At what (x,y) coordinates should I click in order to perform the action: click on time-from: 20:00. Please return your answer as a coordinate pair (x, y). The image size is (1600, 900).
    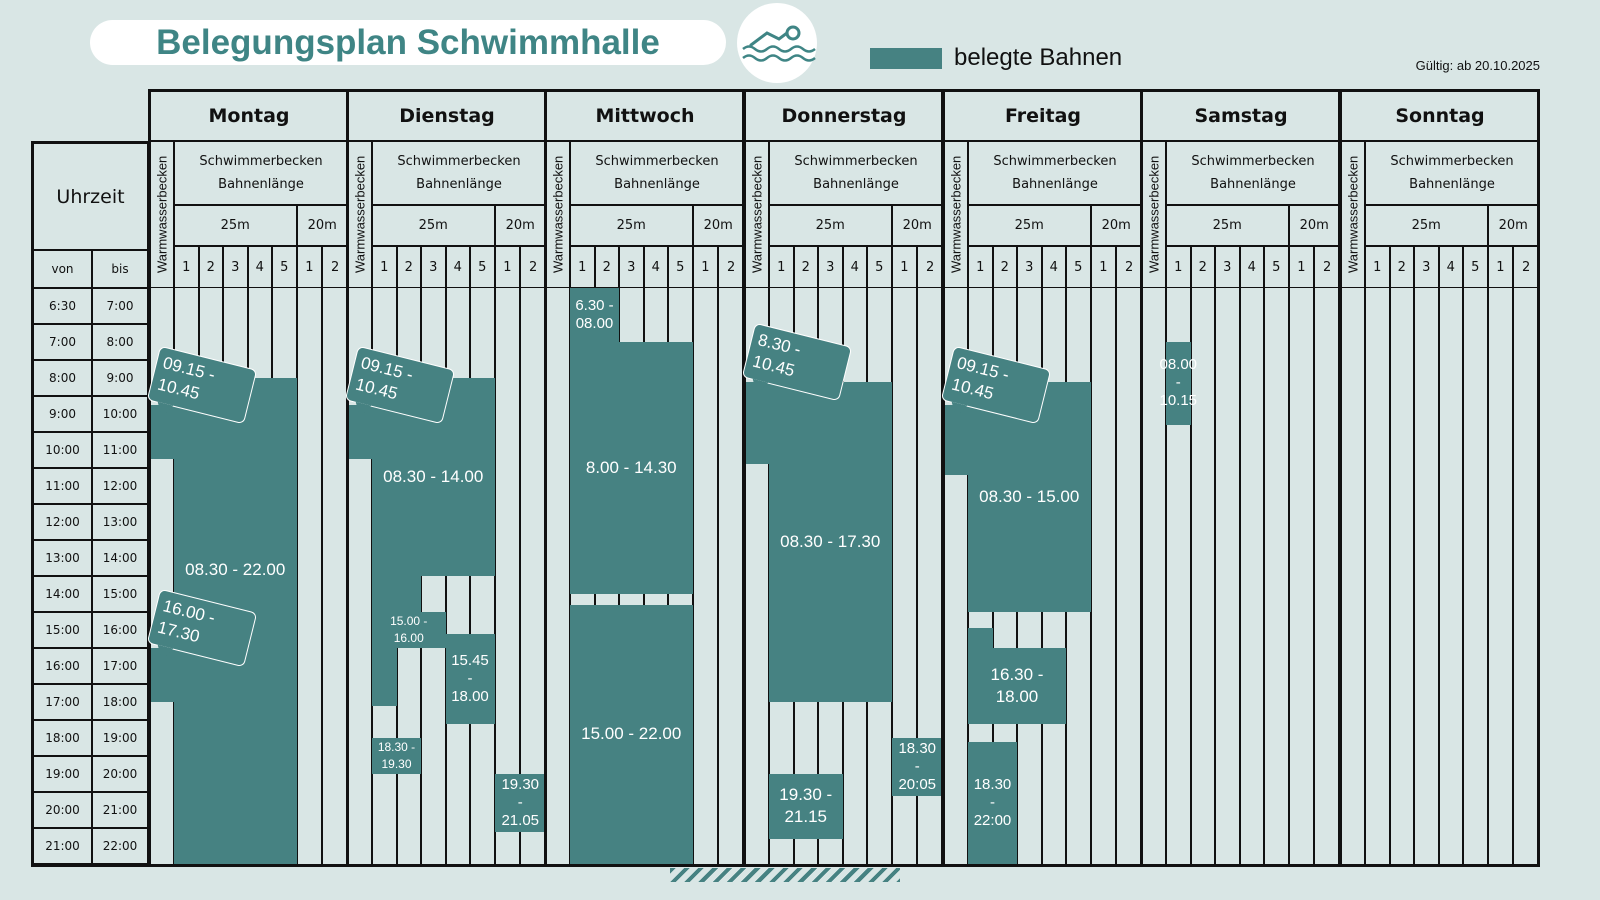
    Looking at the image, I should click on (62, 810).